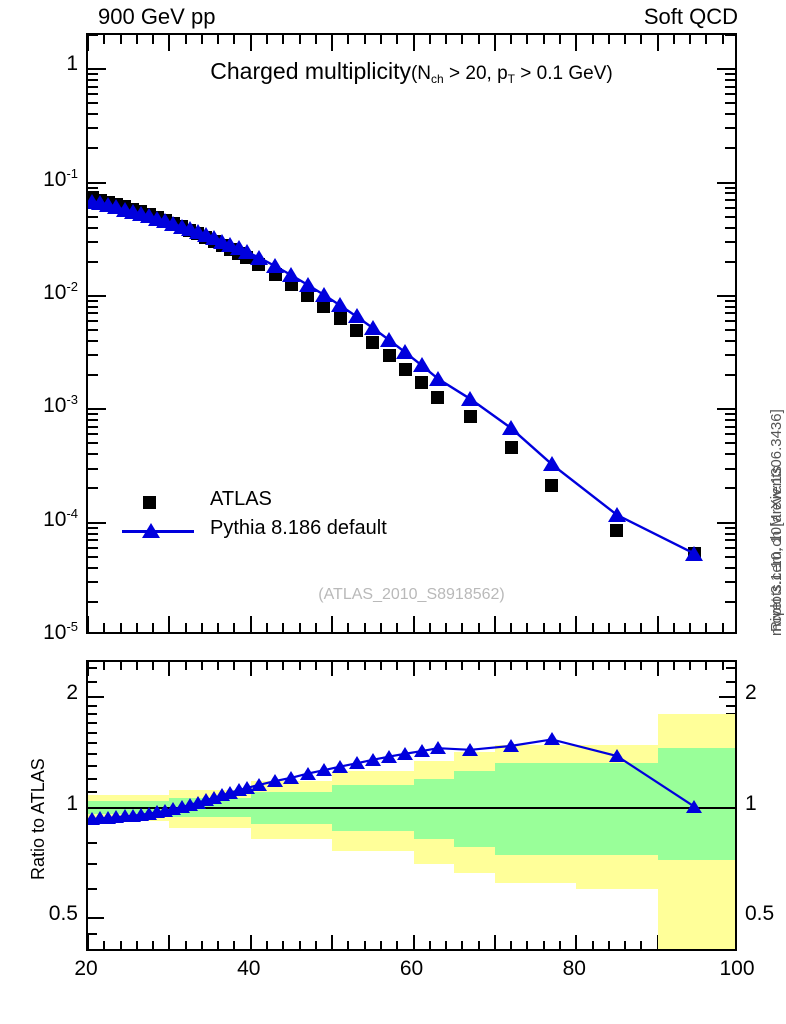  Describe the element at coordinates (63, 913) in the screenshot. I see `ratio-ytick-label-left: 0.5` at that location.